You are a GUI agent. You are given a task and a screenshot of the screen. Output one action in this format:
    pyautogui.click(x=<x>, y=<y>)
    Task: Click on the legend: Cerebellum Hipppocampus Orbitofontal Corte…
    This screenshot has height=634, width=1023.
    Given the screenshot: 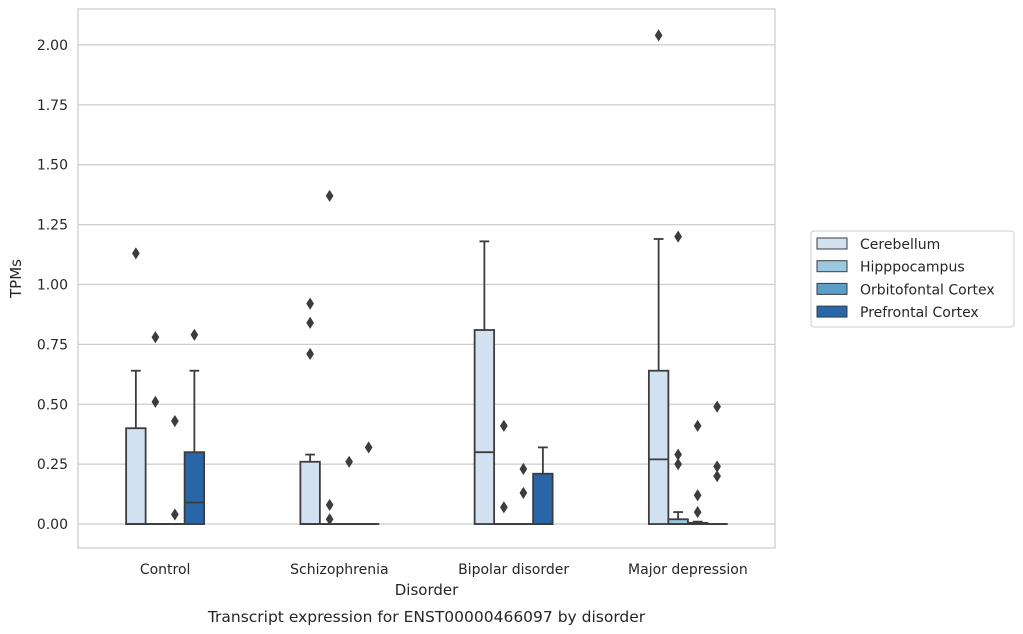 What is the action you would take?
    pyautogui.click(x=912, y=279)
    